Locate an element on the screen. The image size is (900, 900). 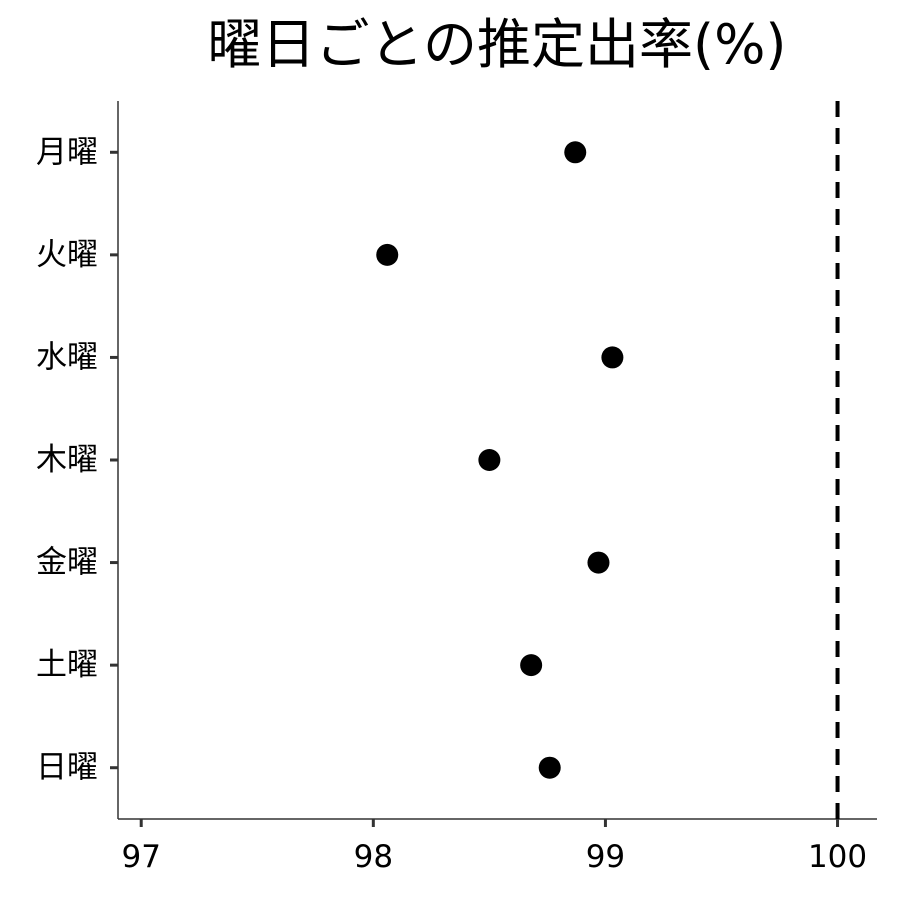
x-tick-label: 97 is located at coordinates (140, 857).